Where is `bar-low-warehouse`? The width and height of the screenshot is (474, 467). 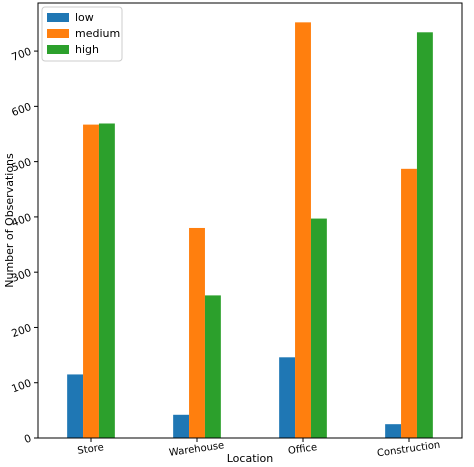
bar-low-warehouse is located at coordinates (181, 426).